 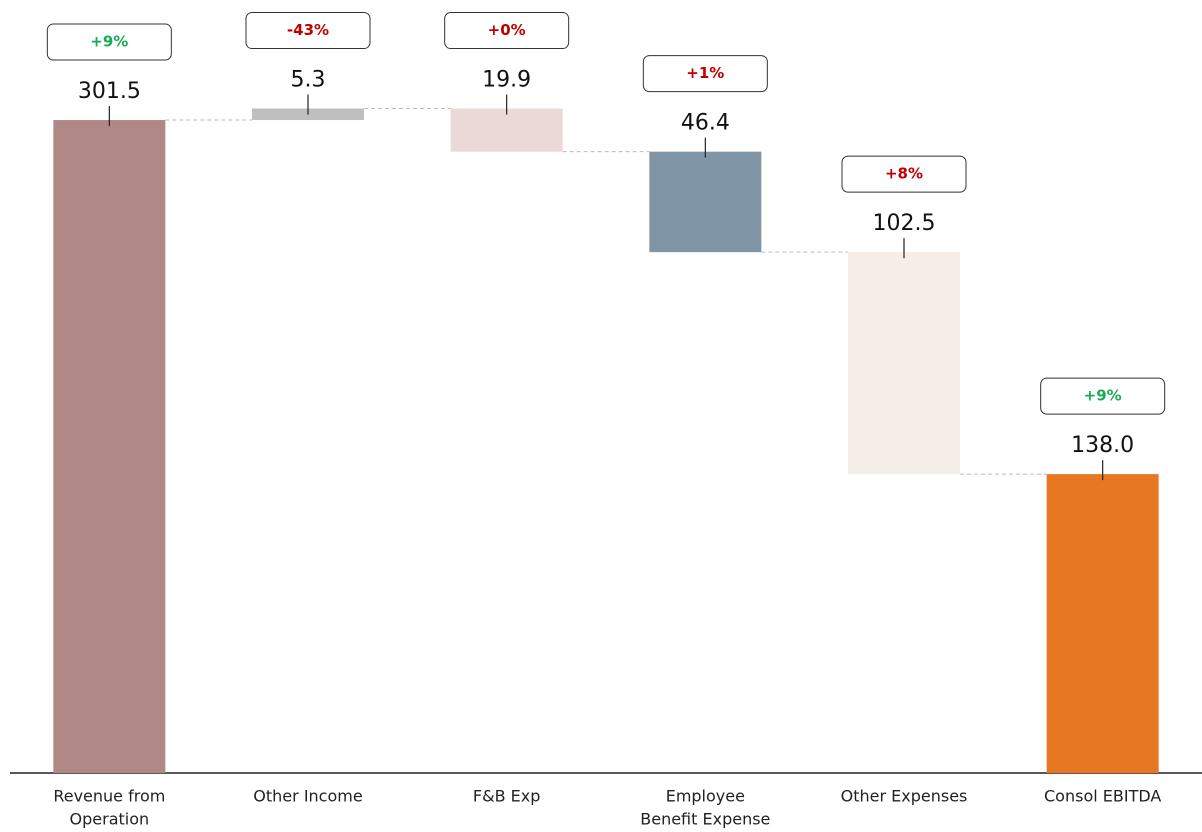 I want to click on x-tick-label: F&B Exp, so click(x=506, y=796).